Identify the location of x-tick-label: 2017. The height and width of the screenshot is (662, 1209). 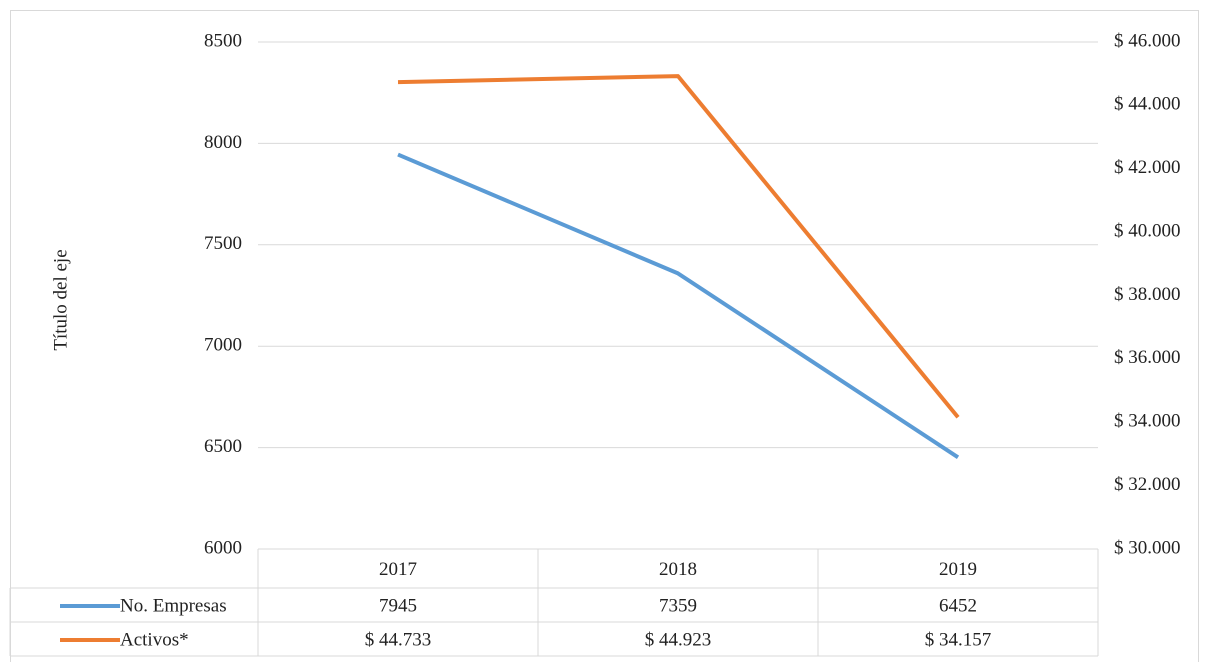
(398, 569).